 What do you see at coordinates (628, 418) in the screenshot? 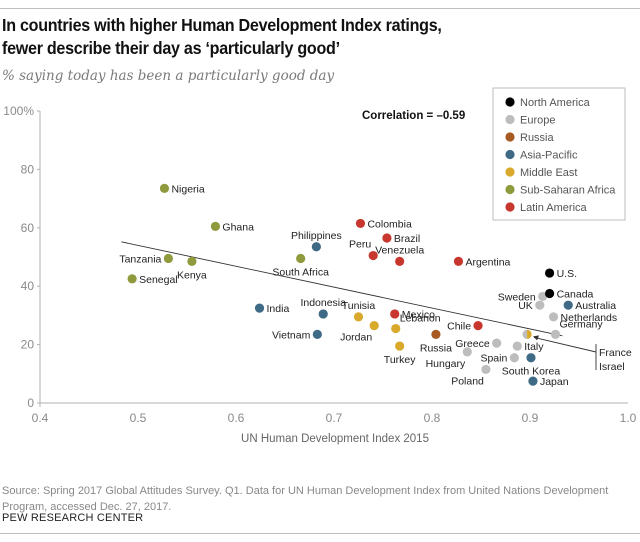
I see `x-tick-label: 1.0` at bounding box center [628, 418].